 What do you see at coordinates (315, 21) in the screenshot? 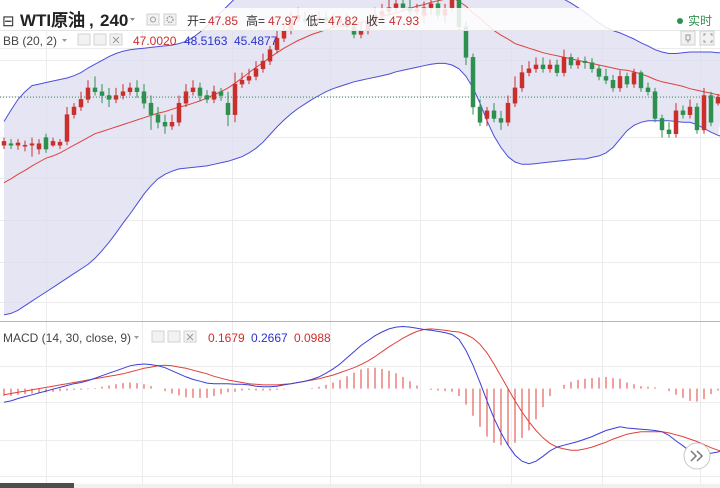
I see `low-label: 低=` at bounding box center [315, 21].